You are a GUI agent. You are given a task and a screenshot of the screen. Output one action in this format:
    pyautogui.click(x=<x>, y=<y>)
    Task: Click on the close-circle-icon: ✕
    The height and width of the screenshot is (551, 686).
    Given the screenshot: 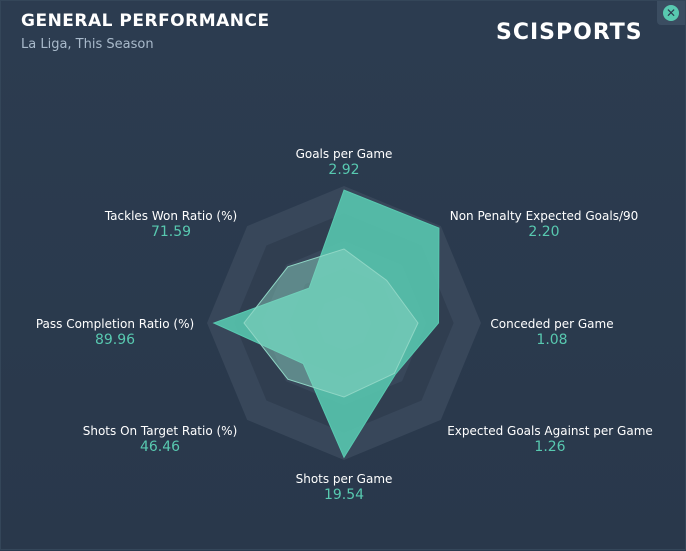 What is the action you would take?
    pyautogui.click(x=671, y=13)
    